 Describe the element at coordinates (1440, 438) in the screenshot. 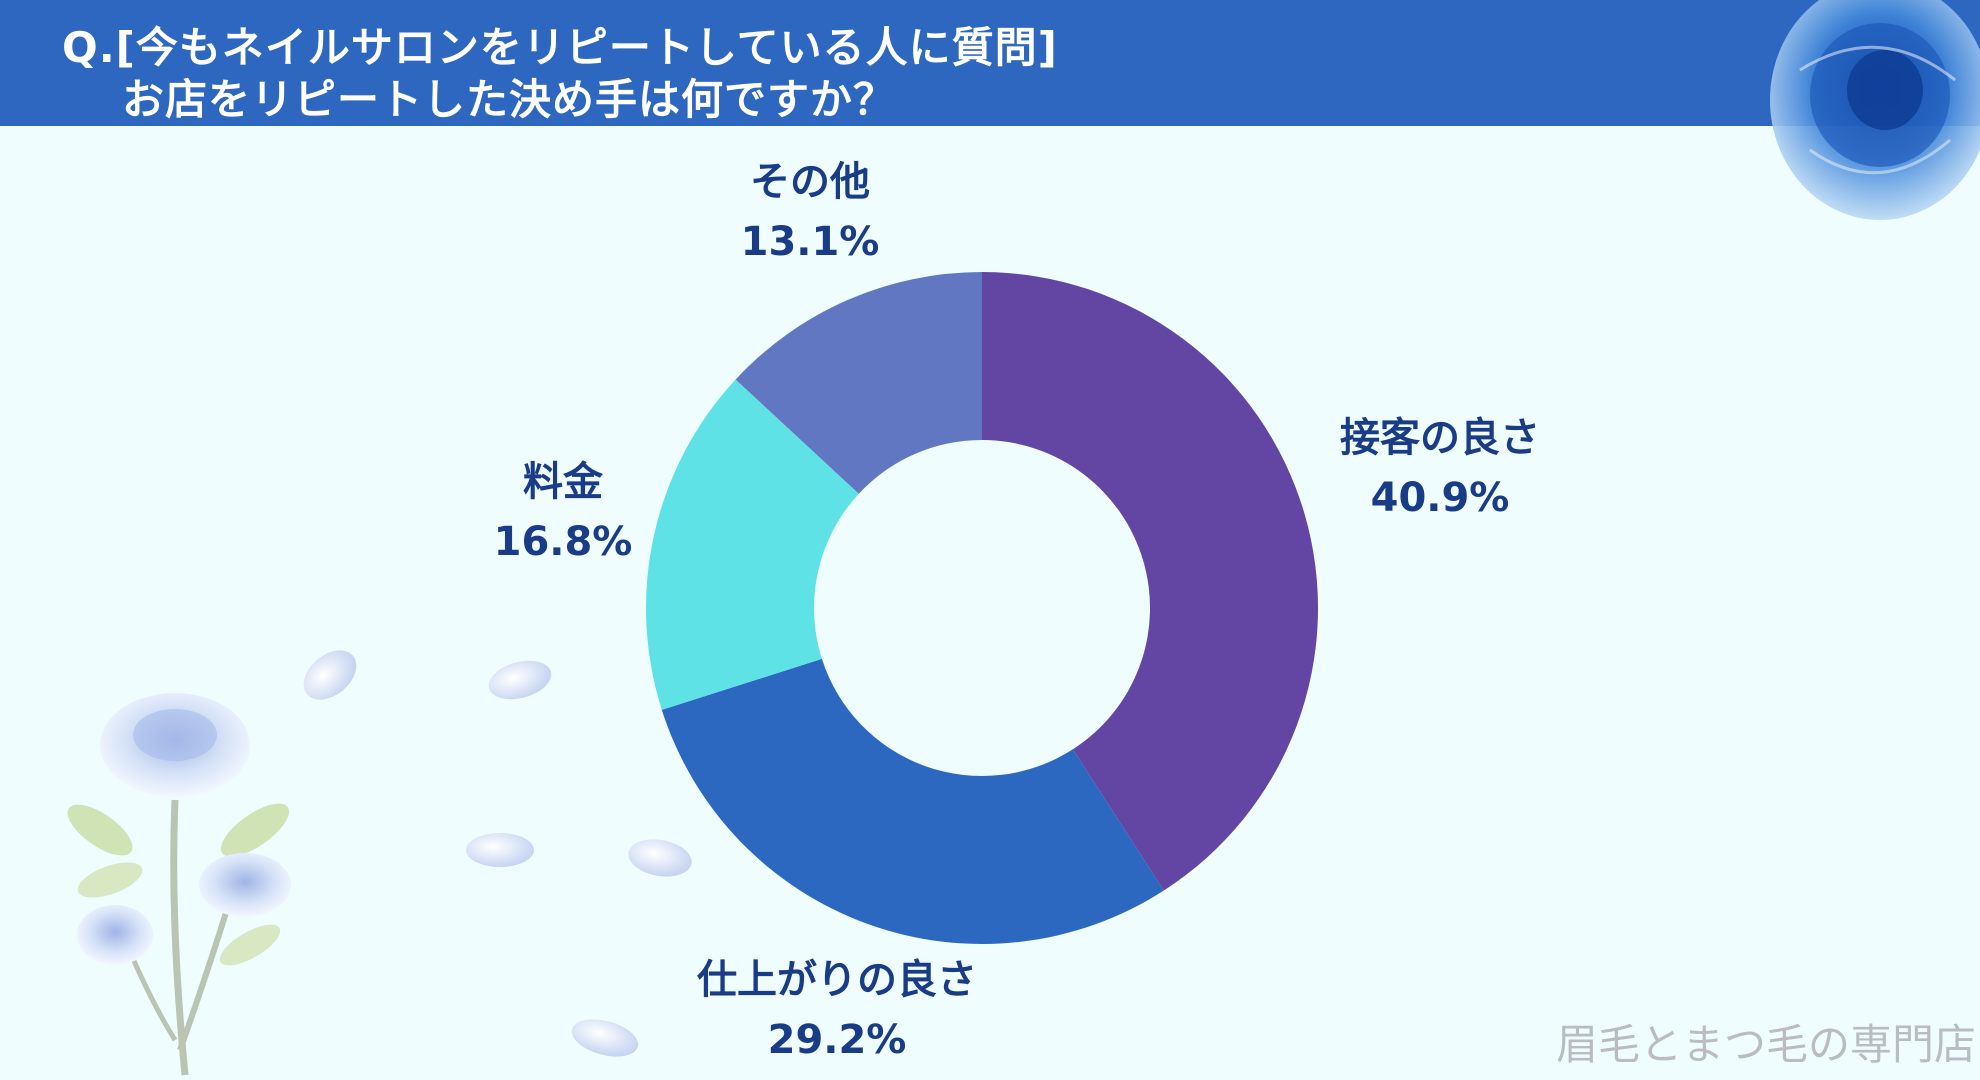

I see `category-label: 接客の良さ` at that location.